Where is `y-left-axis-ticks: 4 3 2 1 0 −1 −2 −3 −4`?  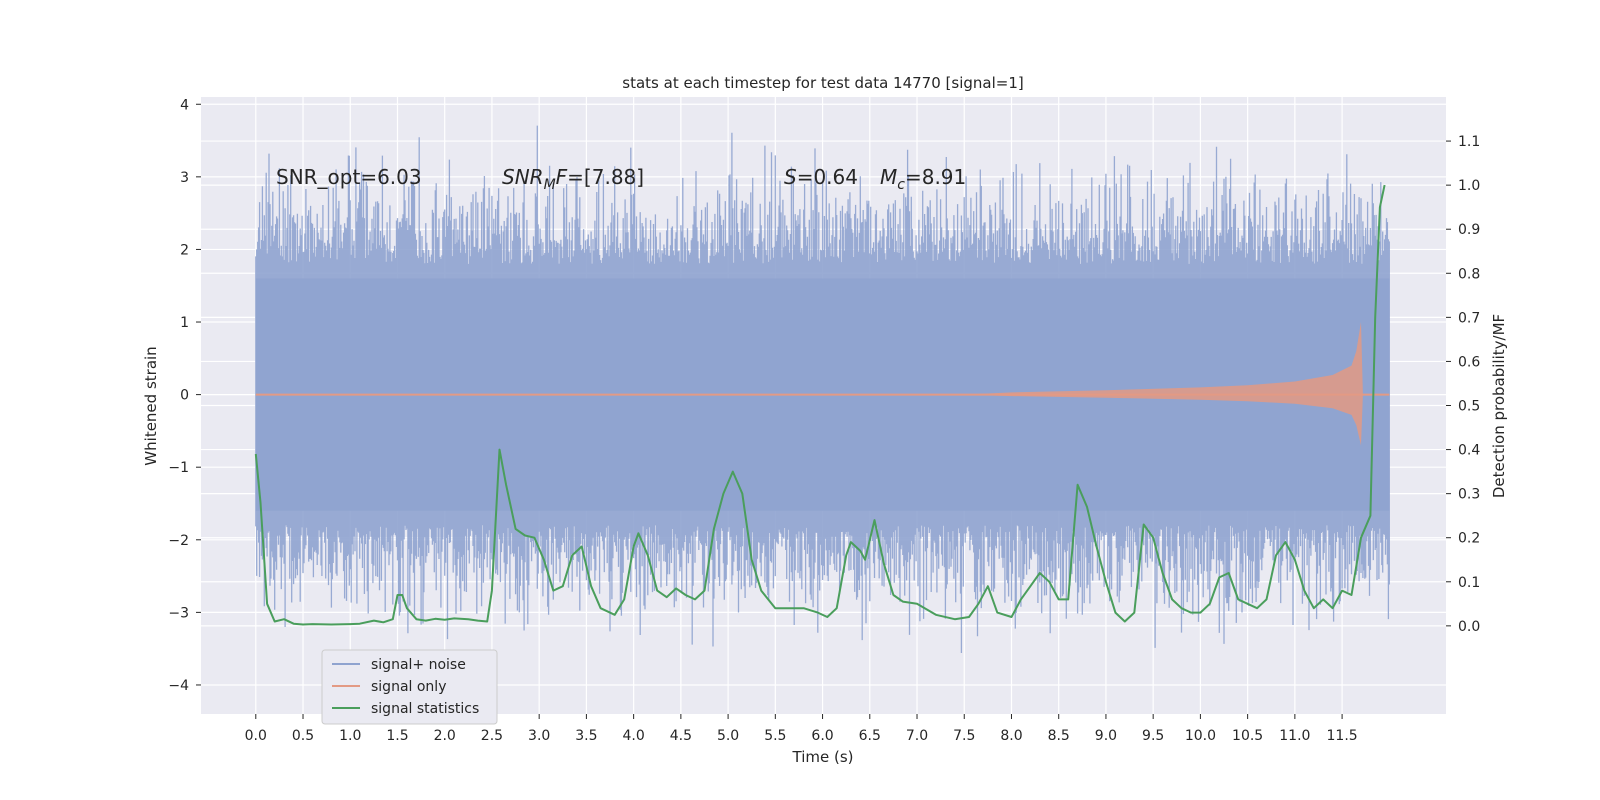
y-left-axis-ticks: 4 3 2 1 0 −1 −2 −3 −4 is located at coordinates (184, 395).